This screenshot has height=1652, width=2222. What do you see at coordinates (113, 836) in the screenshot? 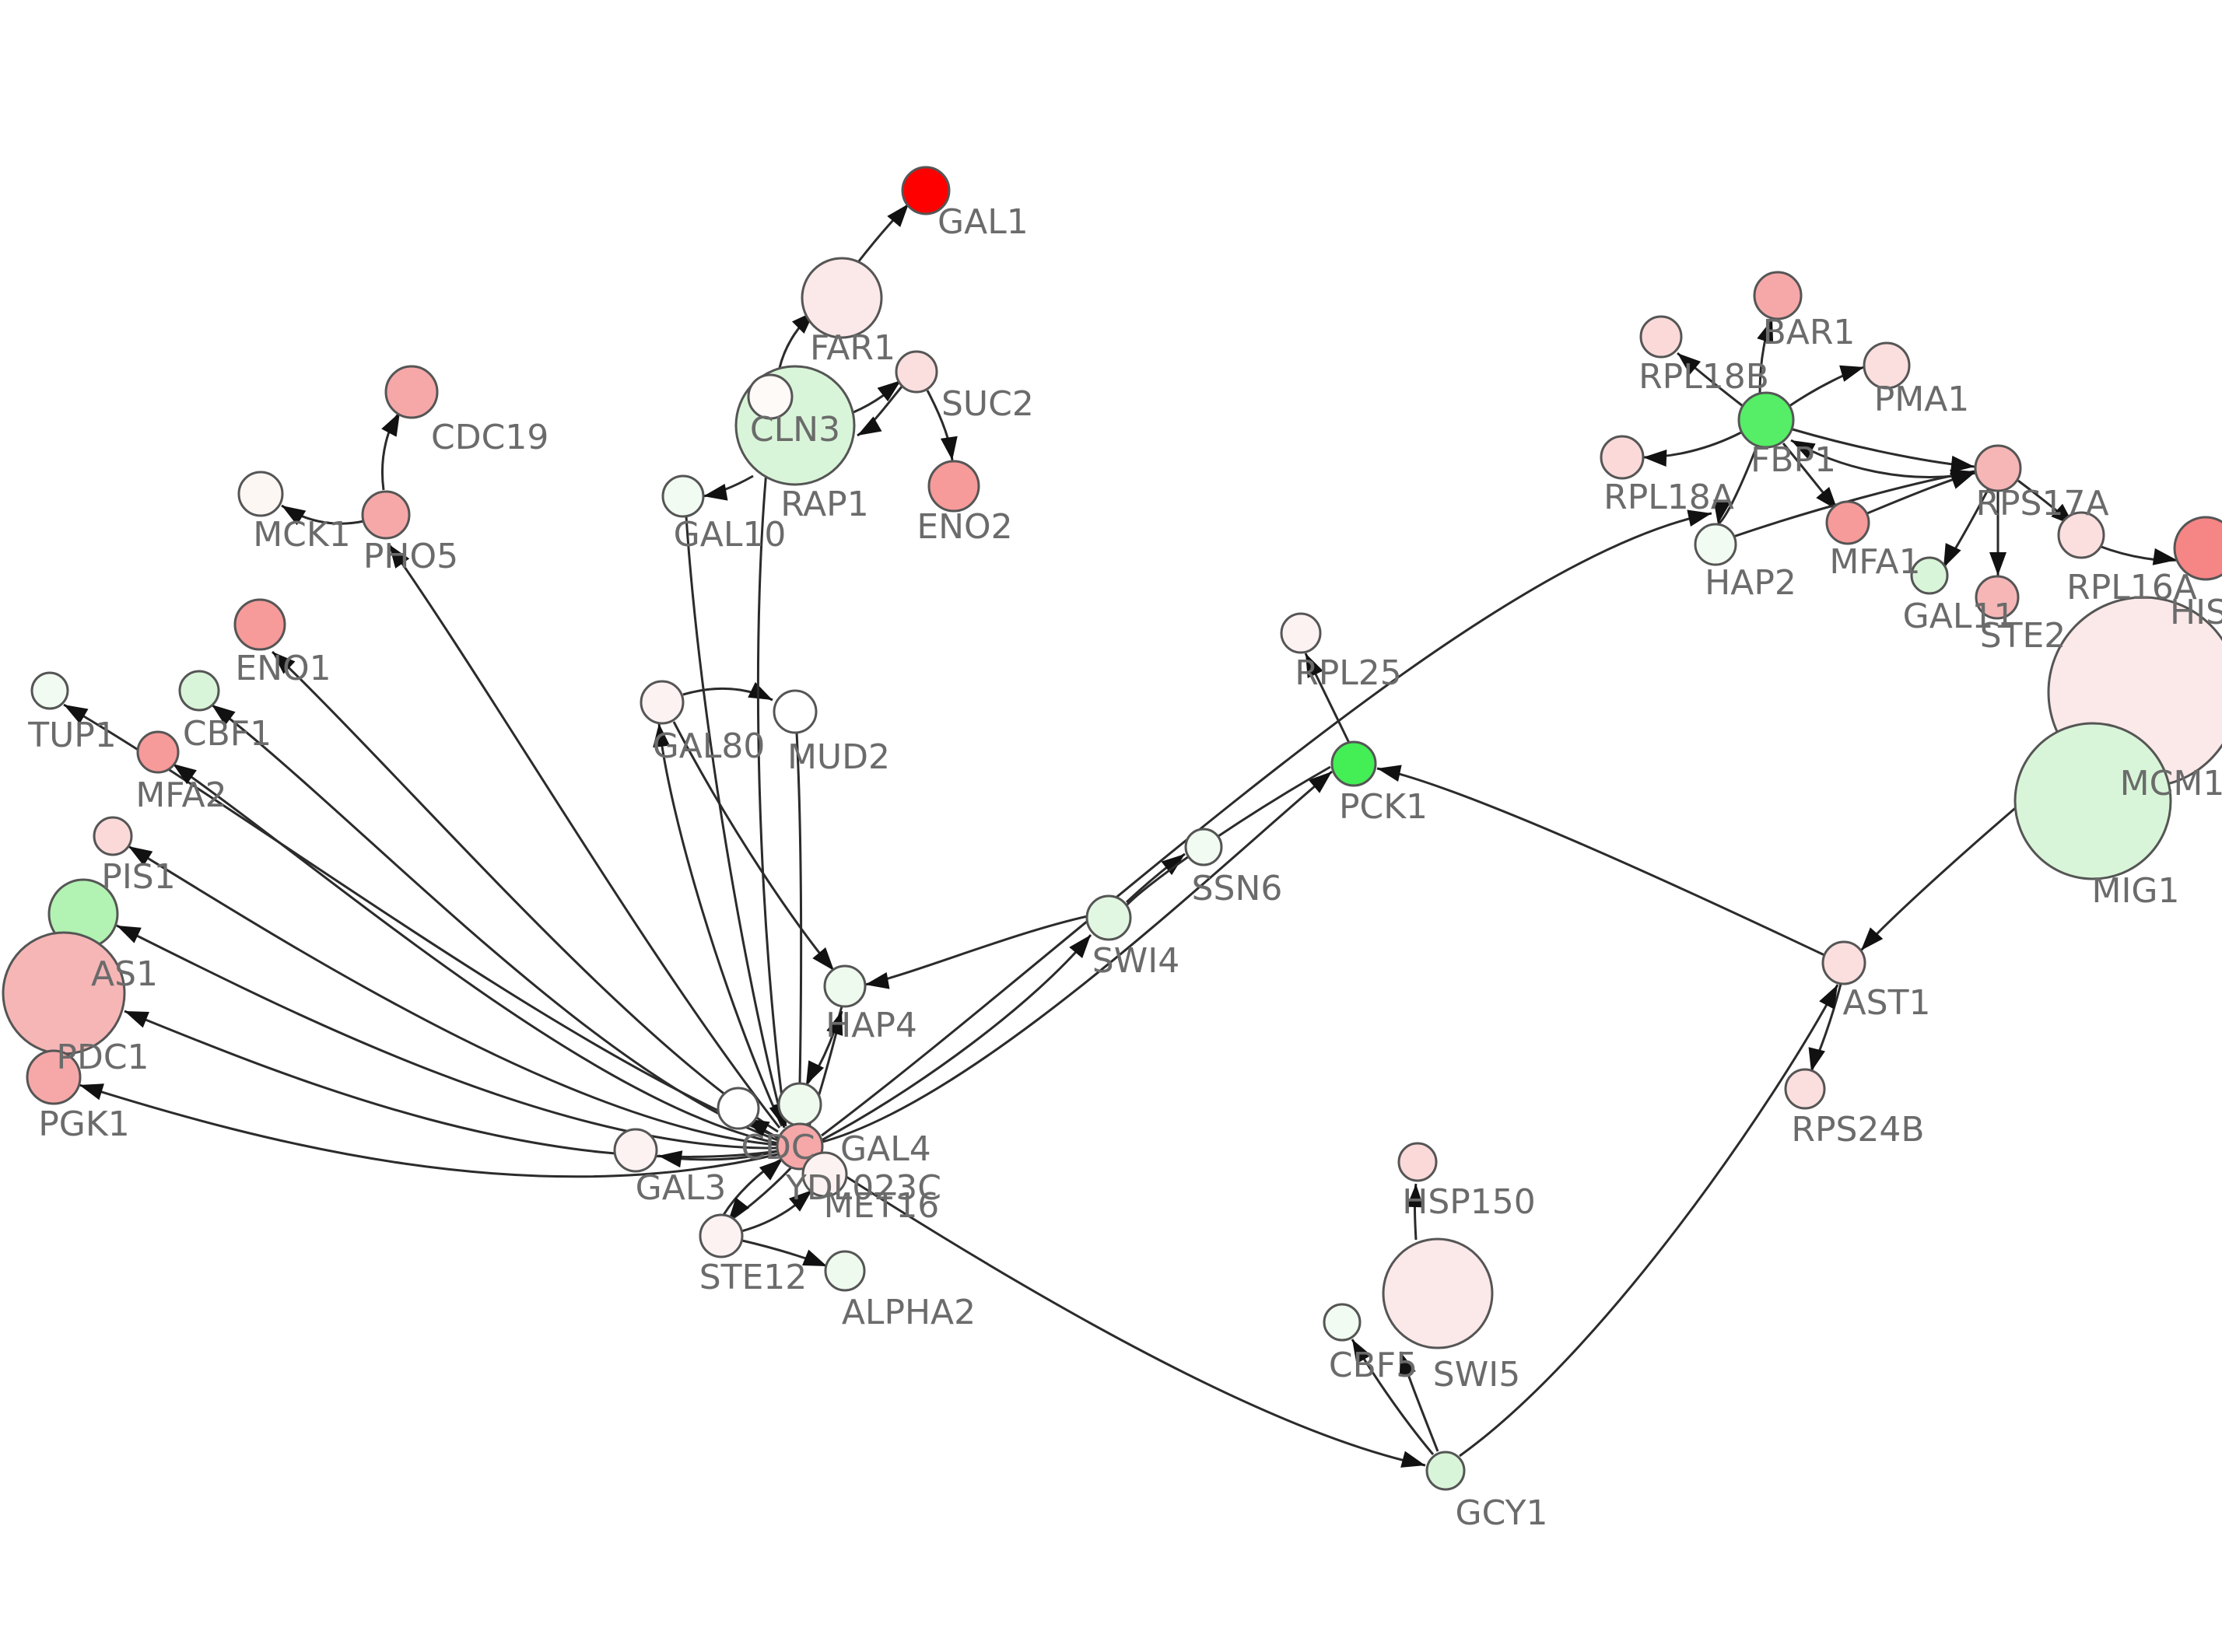
I see `node-pis1` at bounding box center [113, 836].